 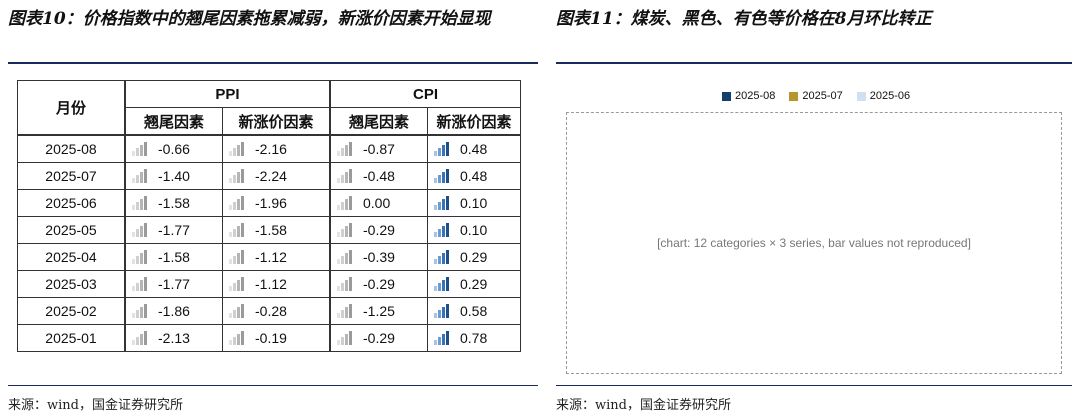 I want to click on value-cell: -0.87, so click(x=378, y=148).